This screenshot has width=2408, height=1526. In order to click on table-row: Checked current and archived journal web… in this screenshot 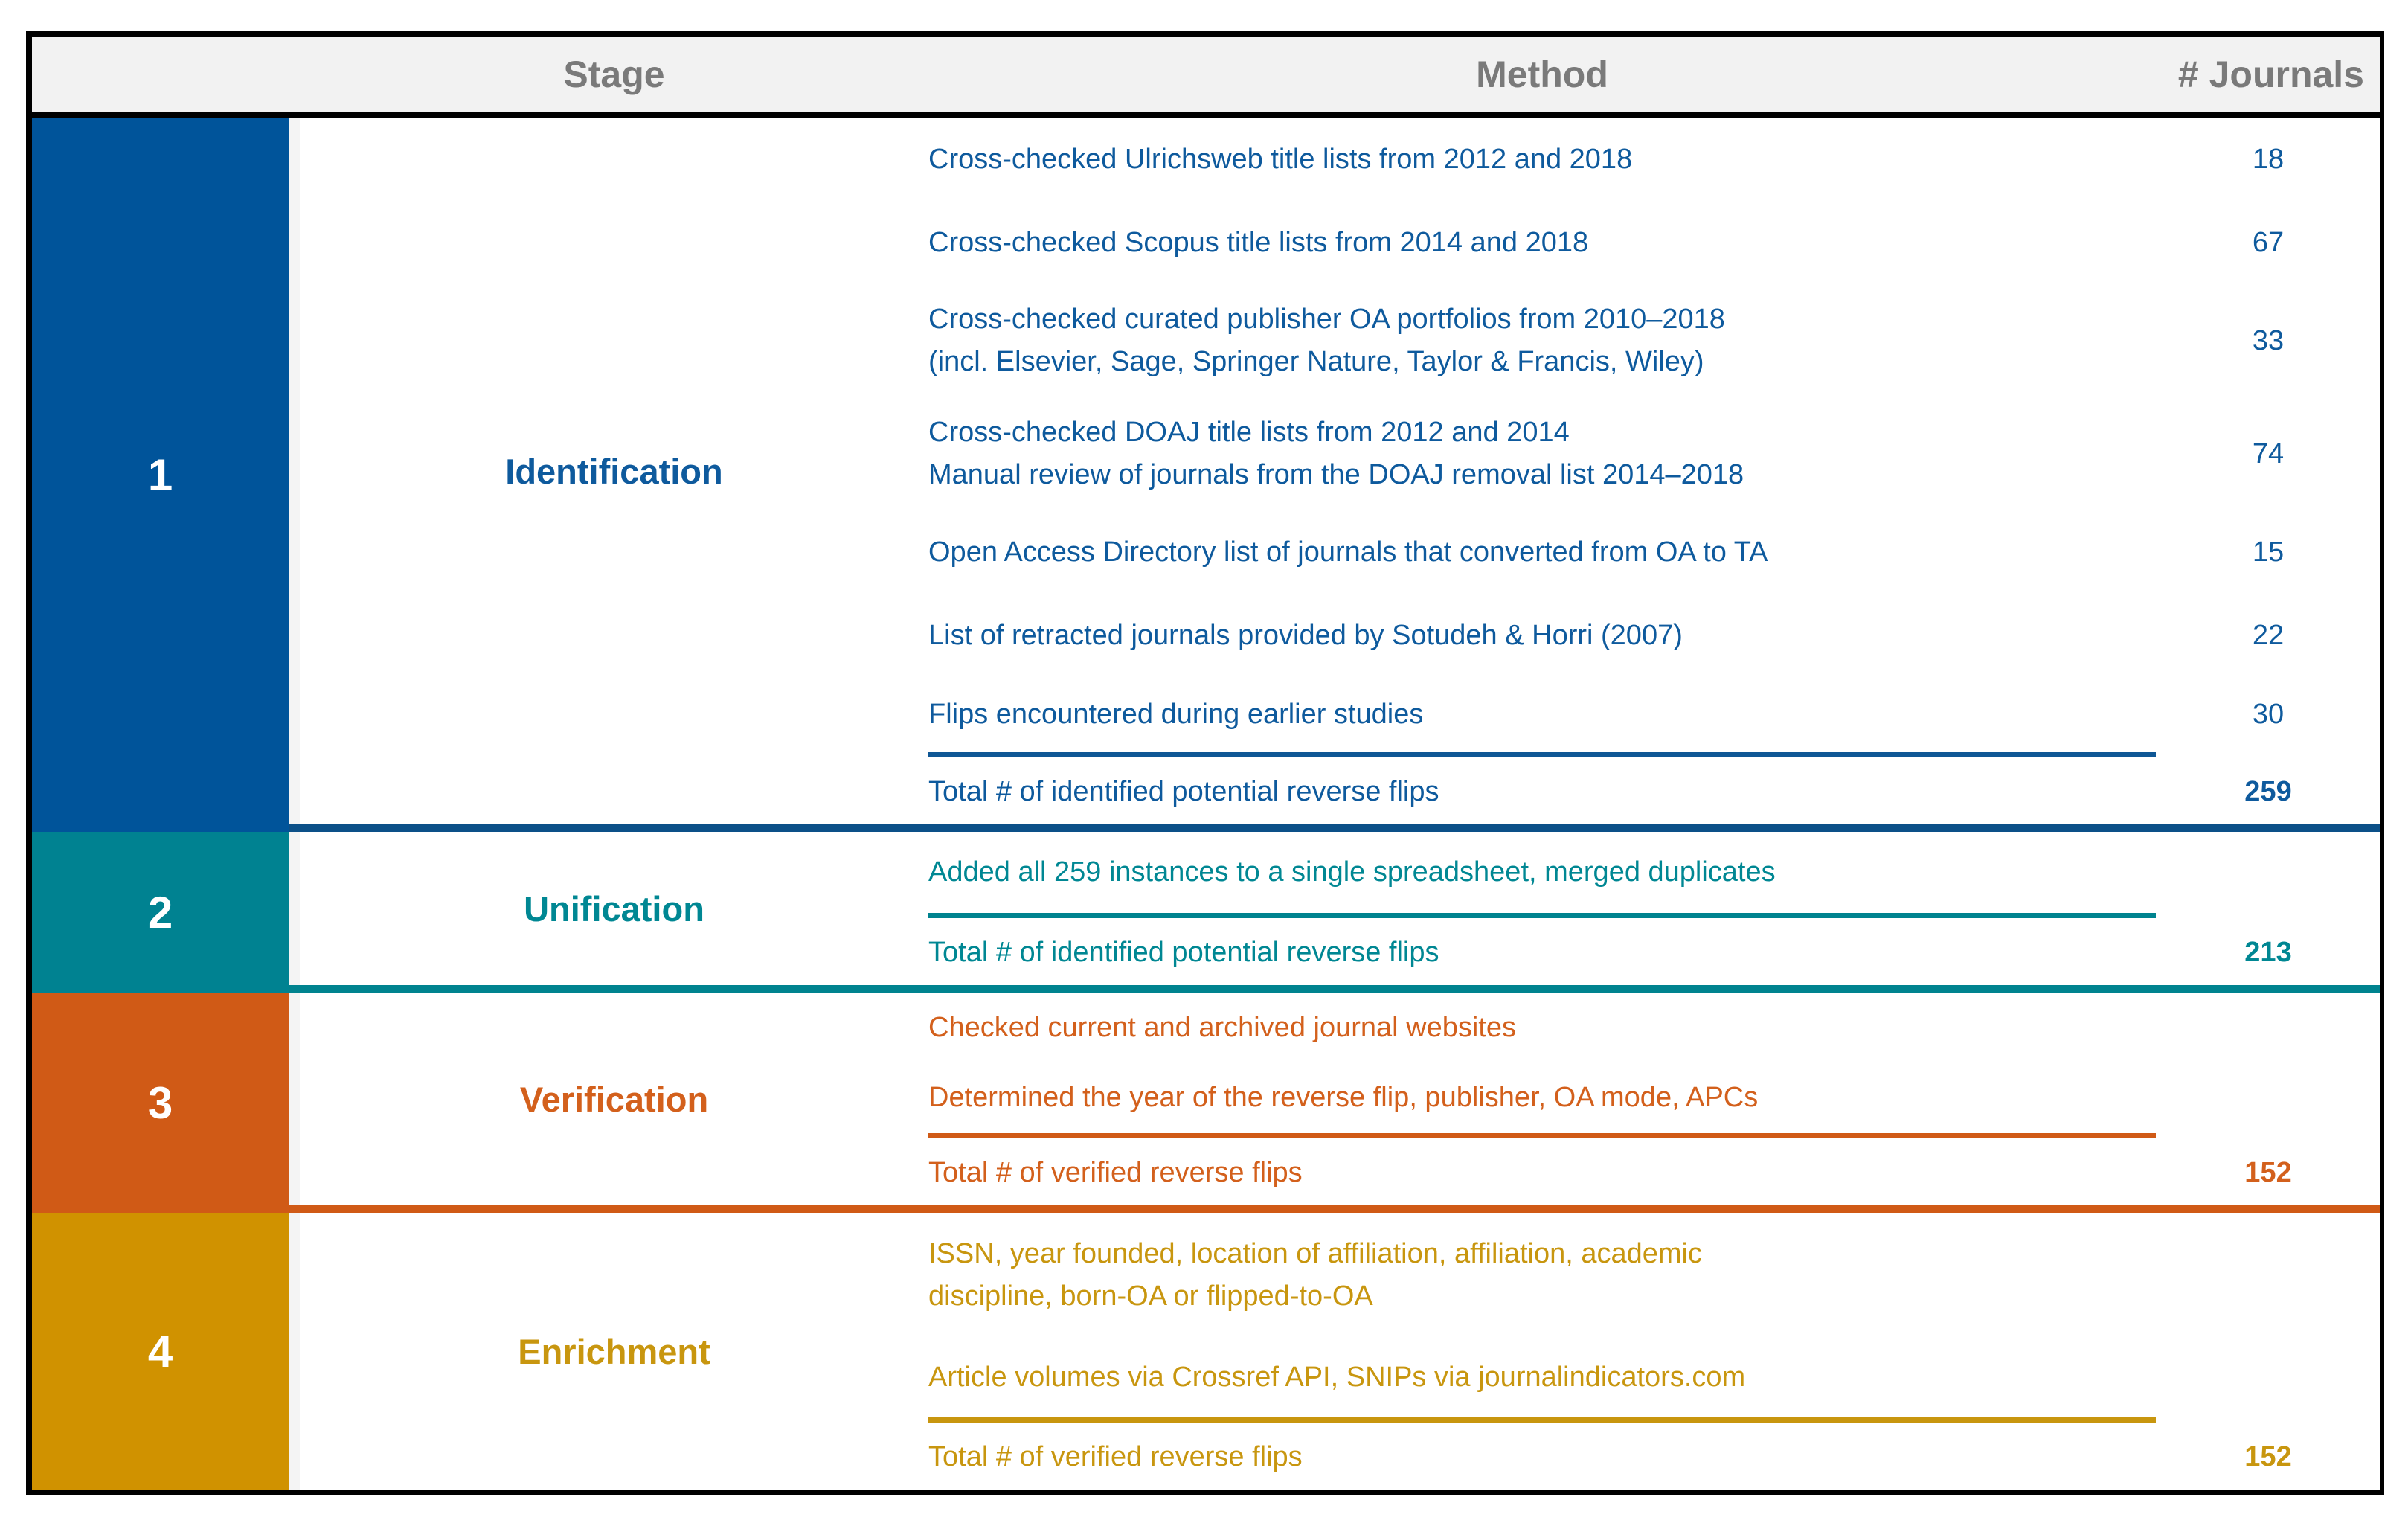, I will do `click(1654, 1027)`.